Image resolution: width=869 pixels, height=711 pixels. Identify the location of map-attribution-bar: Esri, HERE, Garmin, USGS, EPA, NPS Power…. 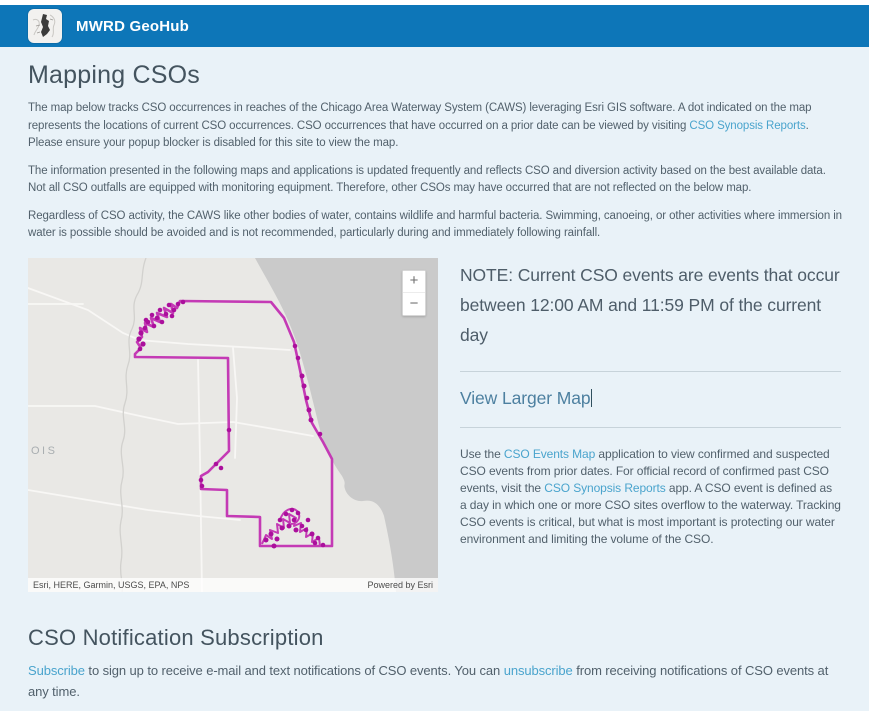
(233, 584).